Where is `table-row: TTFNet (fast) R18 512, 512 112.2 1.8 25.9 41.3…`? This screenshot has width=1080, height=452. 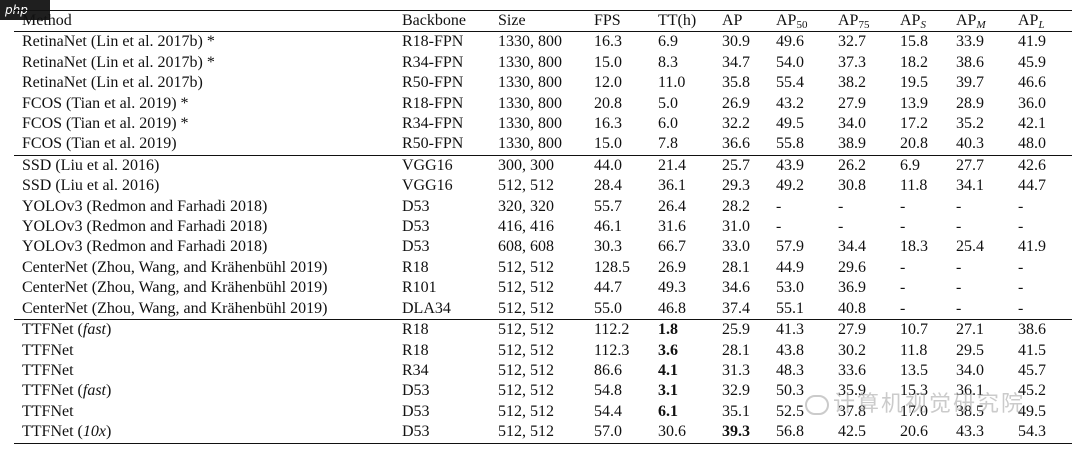 table-row: TTFNet (fast) R18 512, 512 112.2 1.8 25.9 41.3… is located at coordinates (543, 330).